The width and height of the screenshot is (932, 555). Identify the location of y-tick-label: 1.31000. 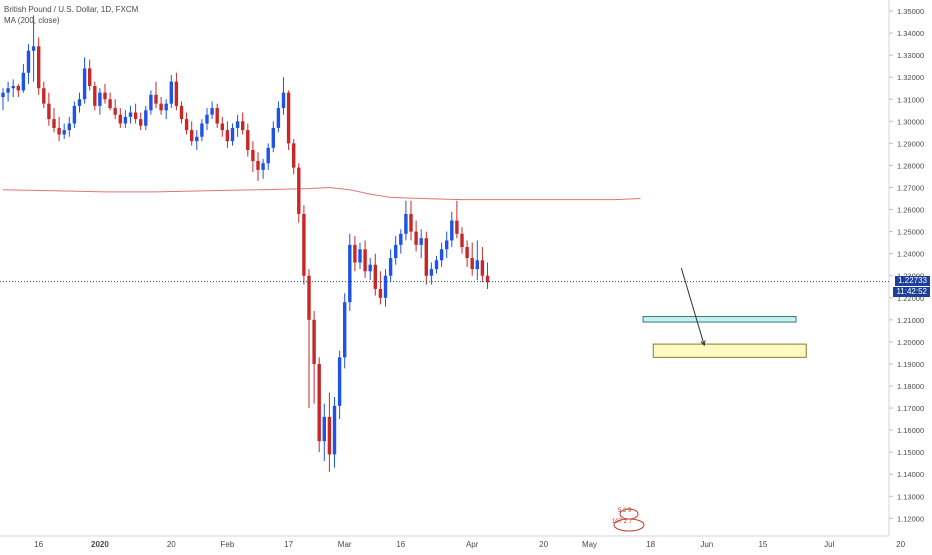
(910, 99).